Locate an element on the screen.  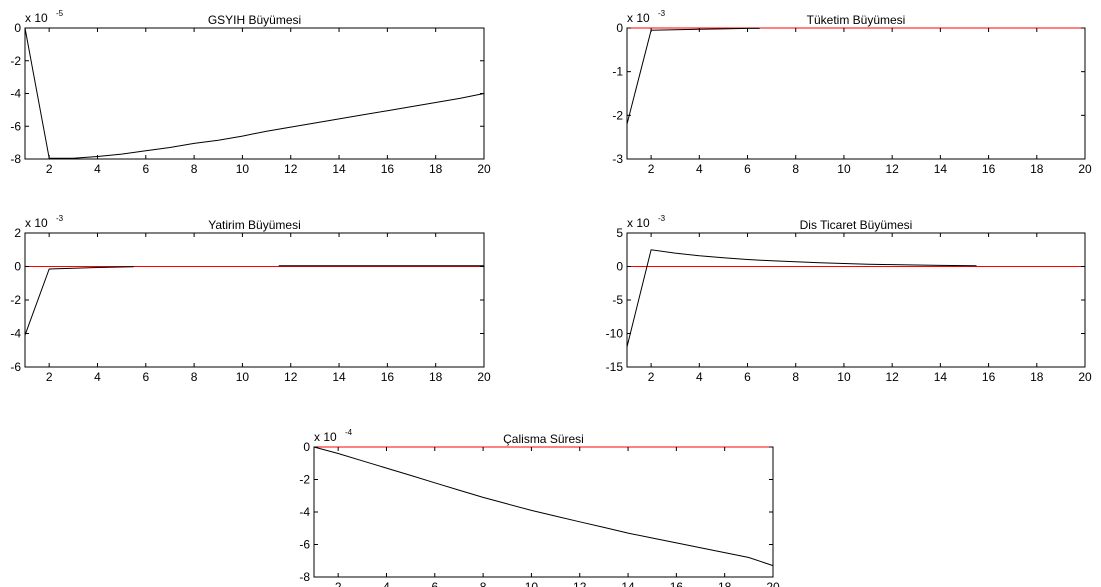
y-tick-label: -10 is located at coordinates (615, 334).